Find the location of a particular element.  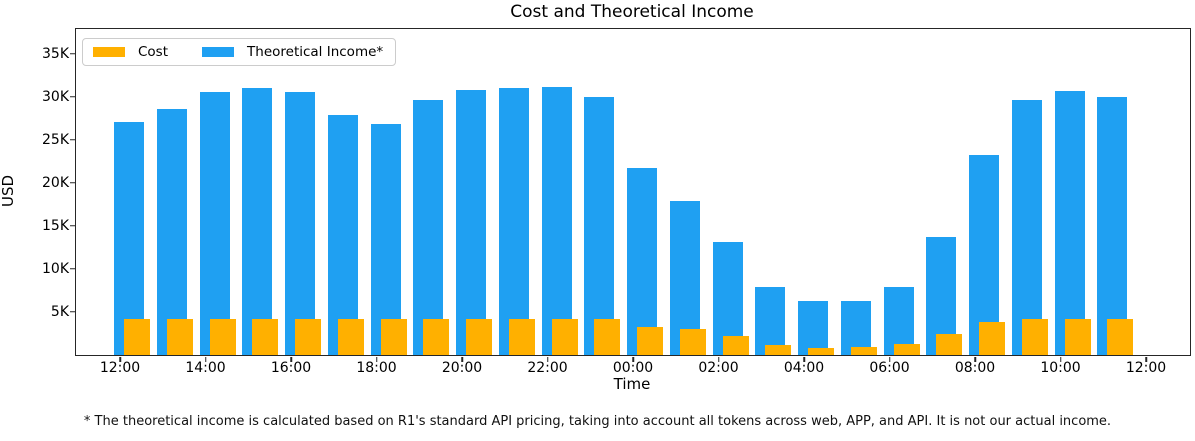

y-tick-label: 25K is located at coordinates (55, 139).